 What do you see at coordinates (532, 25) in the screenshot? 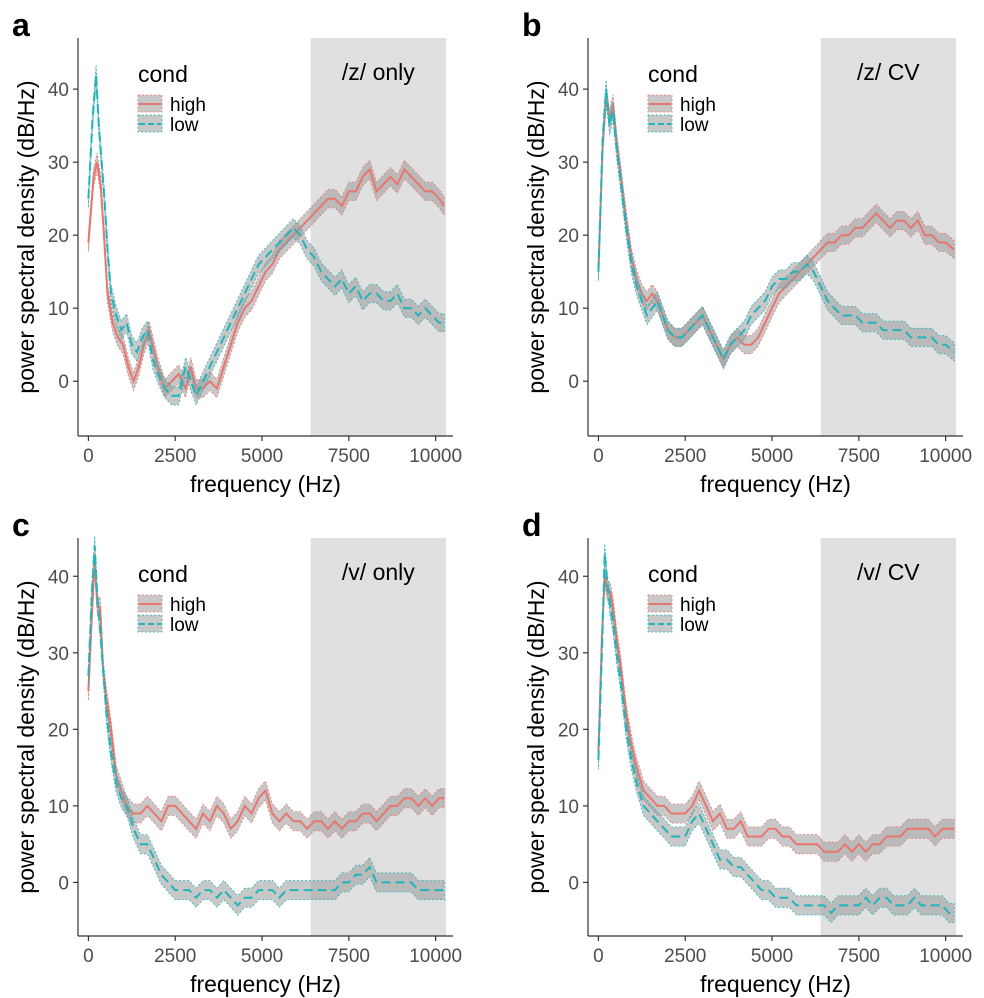
I see `panel-letter: b` at bounding box center [532, 25].